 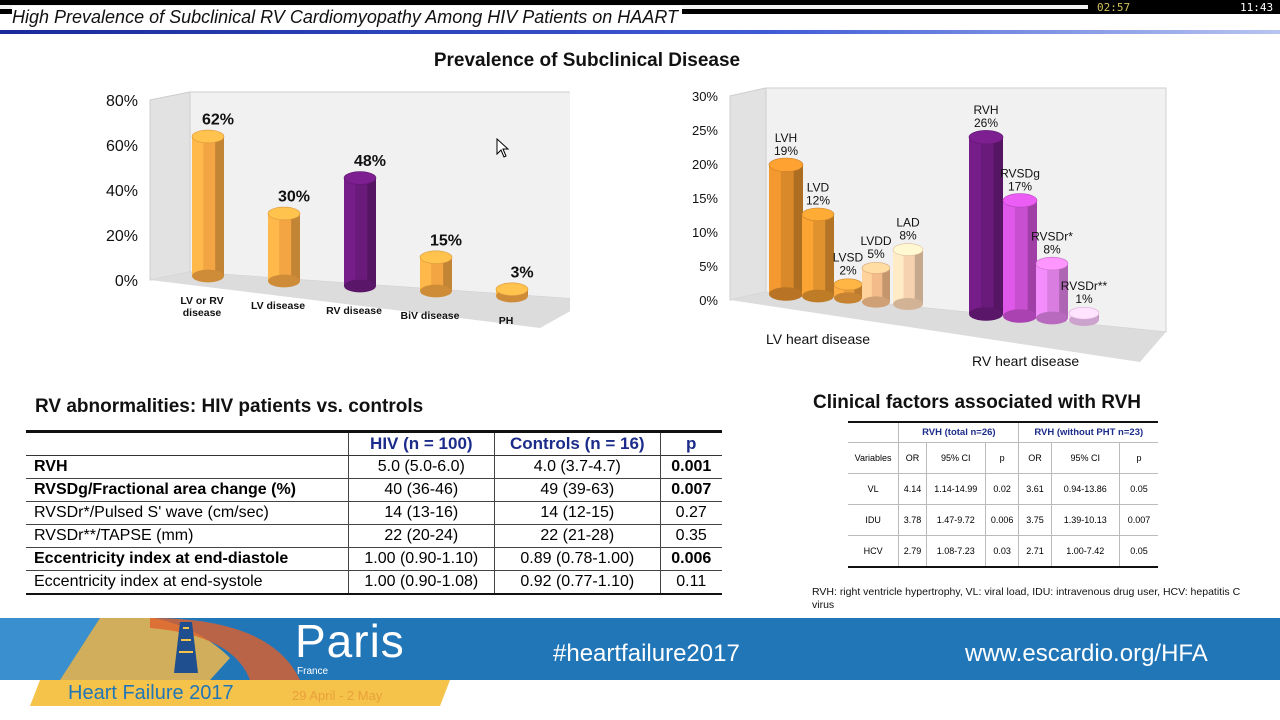 What do you see at coordinates (1138, 520) in the screenshot?
I see `table-cell: 0.007` at bounding box center [1138, 520].